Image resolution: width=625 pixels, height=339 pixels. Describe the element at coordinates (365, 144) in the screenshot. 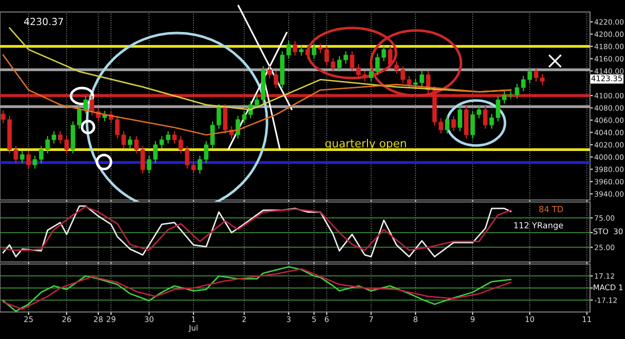

I see `ref-line-label: quarterly open` at that location.